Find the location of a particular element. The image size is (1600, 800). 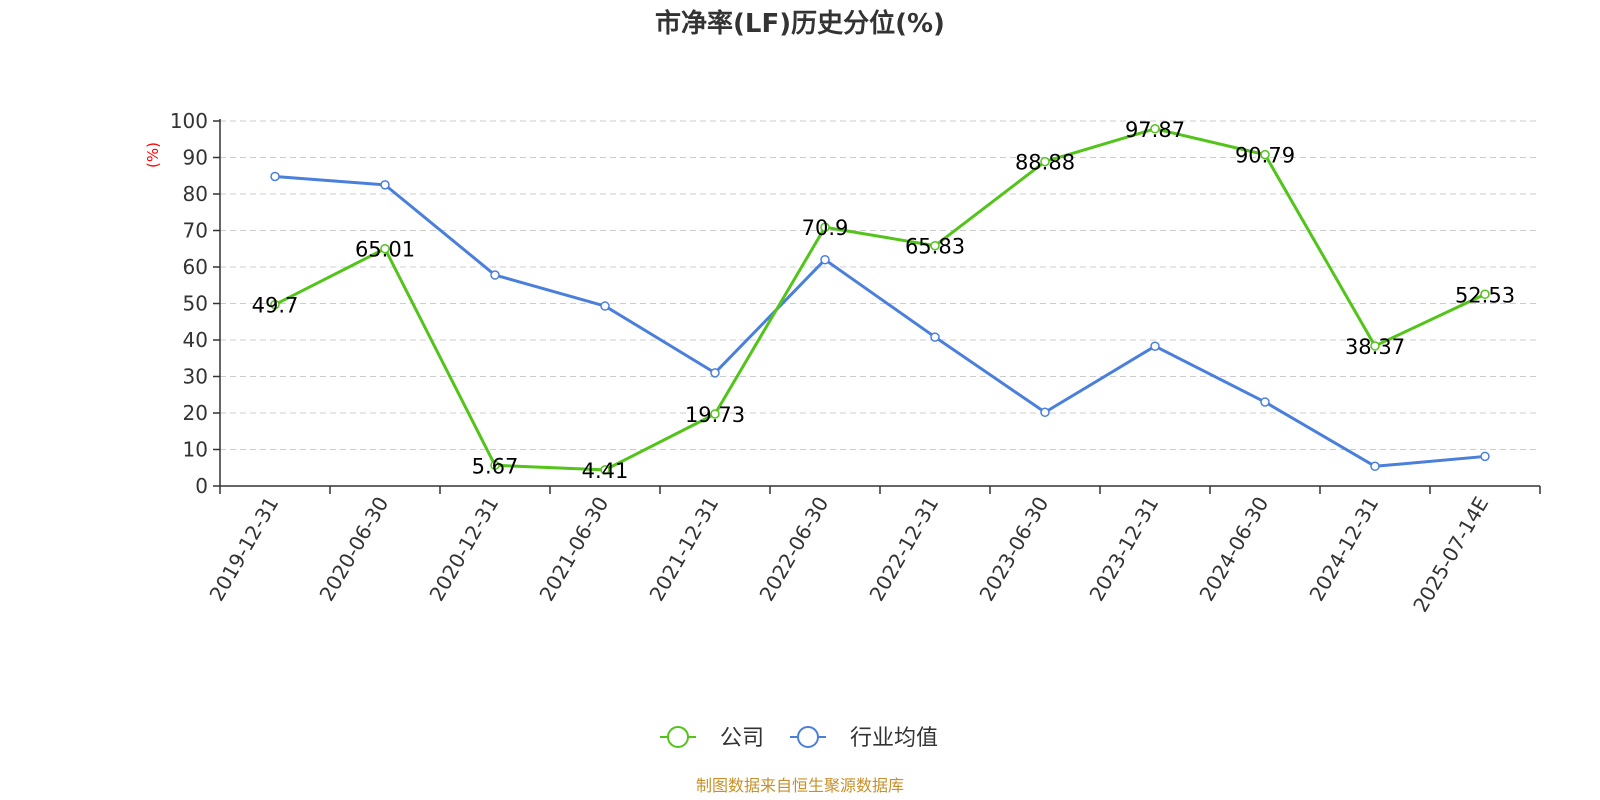

data-label: 19.73 is located at coordinates (715, 415).